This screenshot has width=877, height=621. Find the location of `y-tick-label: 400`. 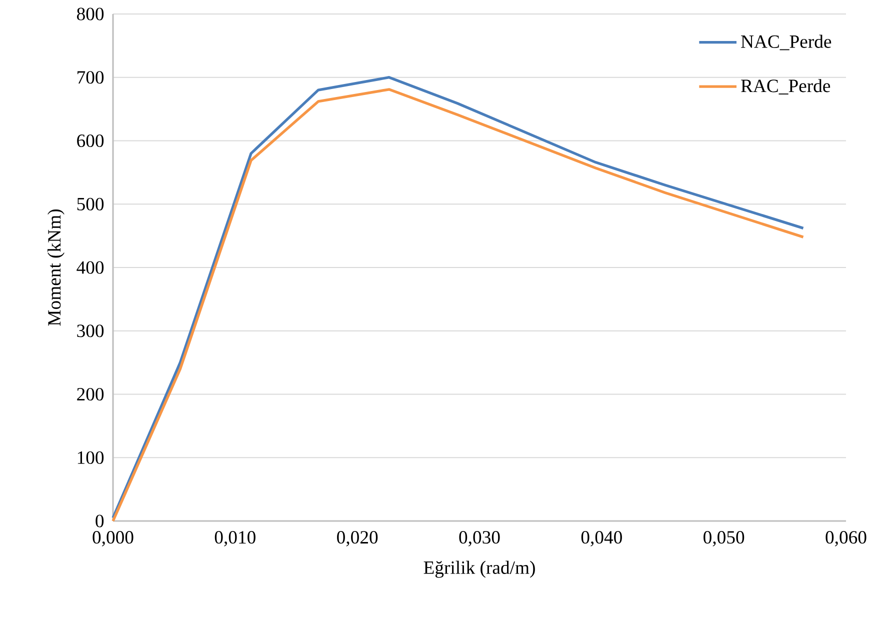

y-tick-label: 400 is located at coordinates (90, 267).